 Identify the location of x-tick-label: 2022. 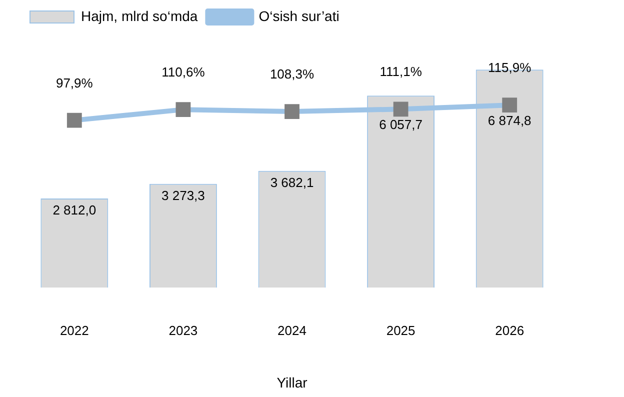
(74, 330).